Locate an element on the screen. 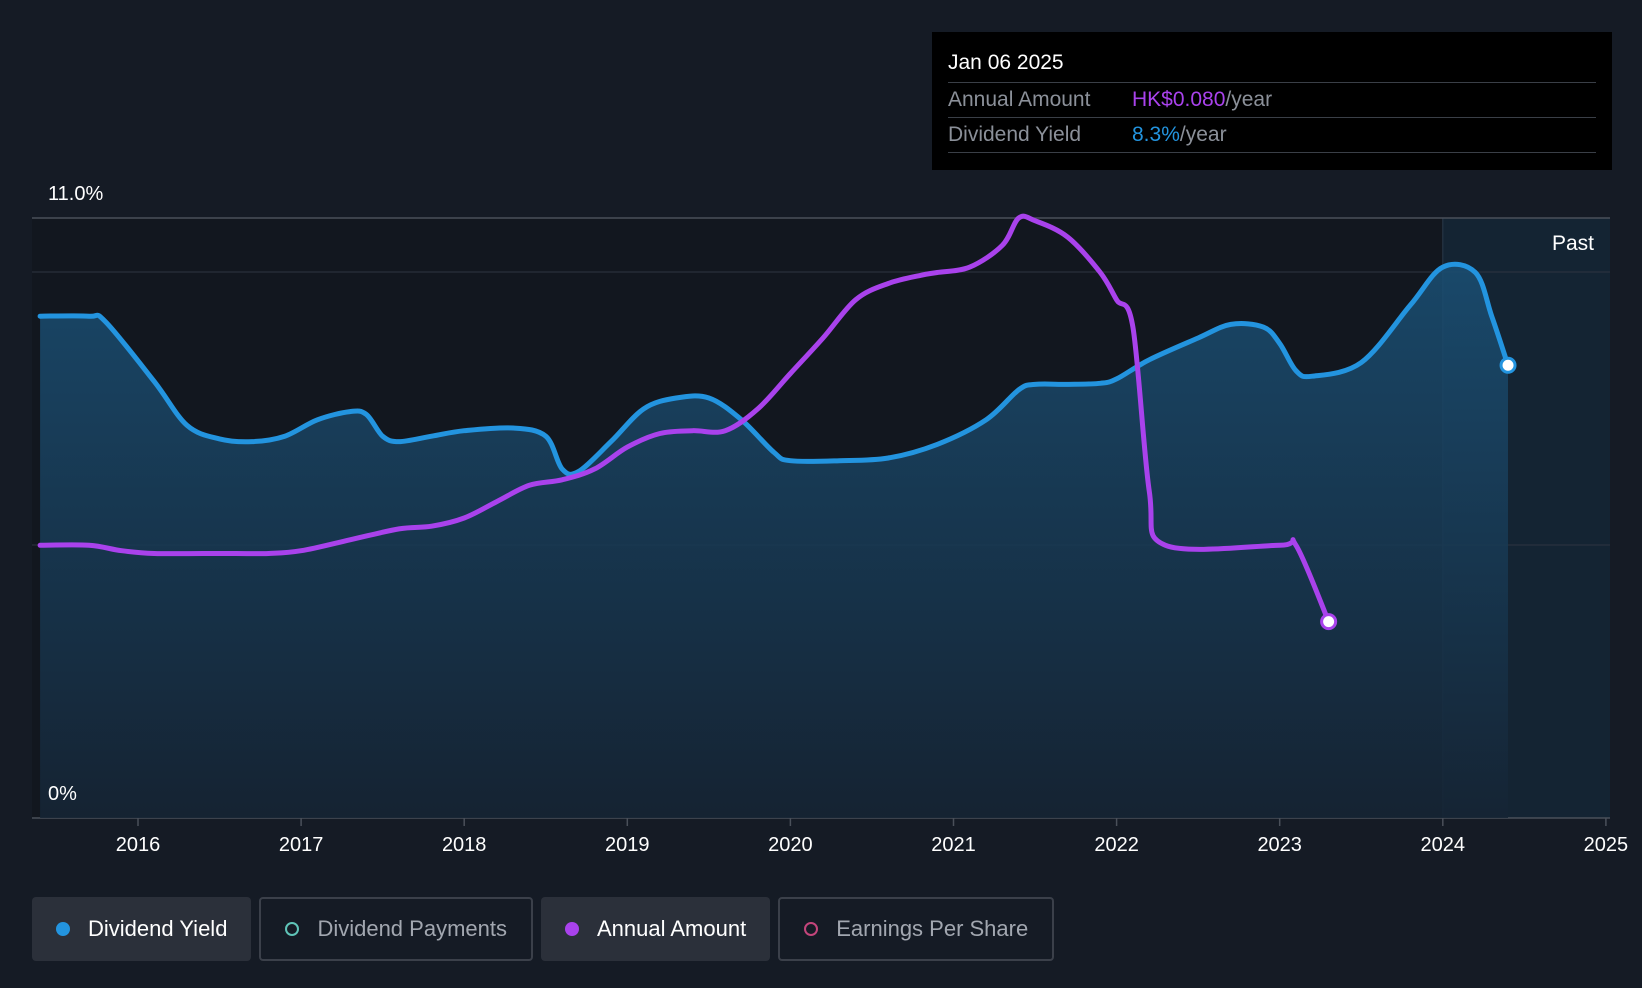 Image resolution: width=1642 pixels, height=988 pixels. x-tick-label: 2022 is located at coordinates (1116, 845).